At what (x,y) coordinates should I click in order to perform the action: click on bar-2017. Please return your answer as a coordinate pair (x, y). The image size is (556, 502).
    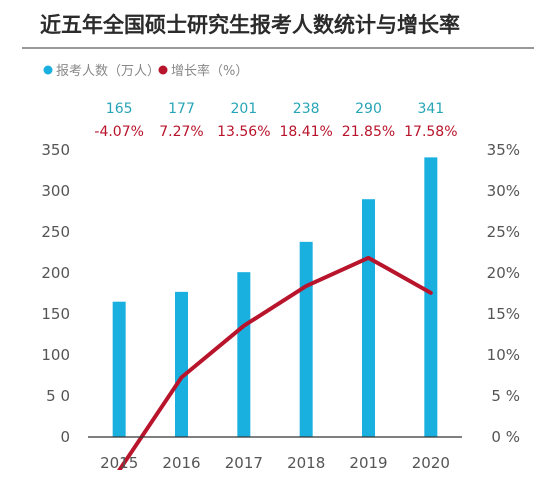
    Looking at the image, I should click on (244, 354).